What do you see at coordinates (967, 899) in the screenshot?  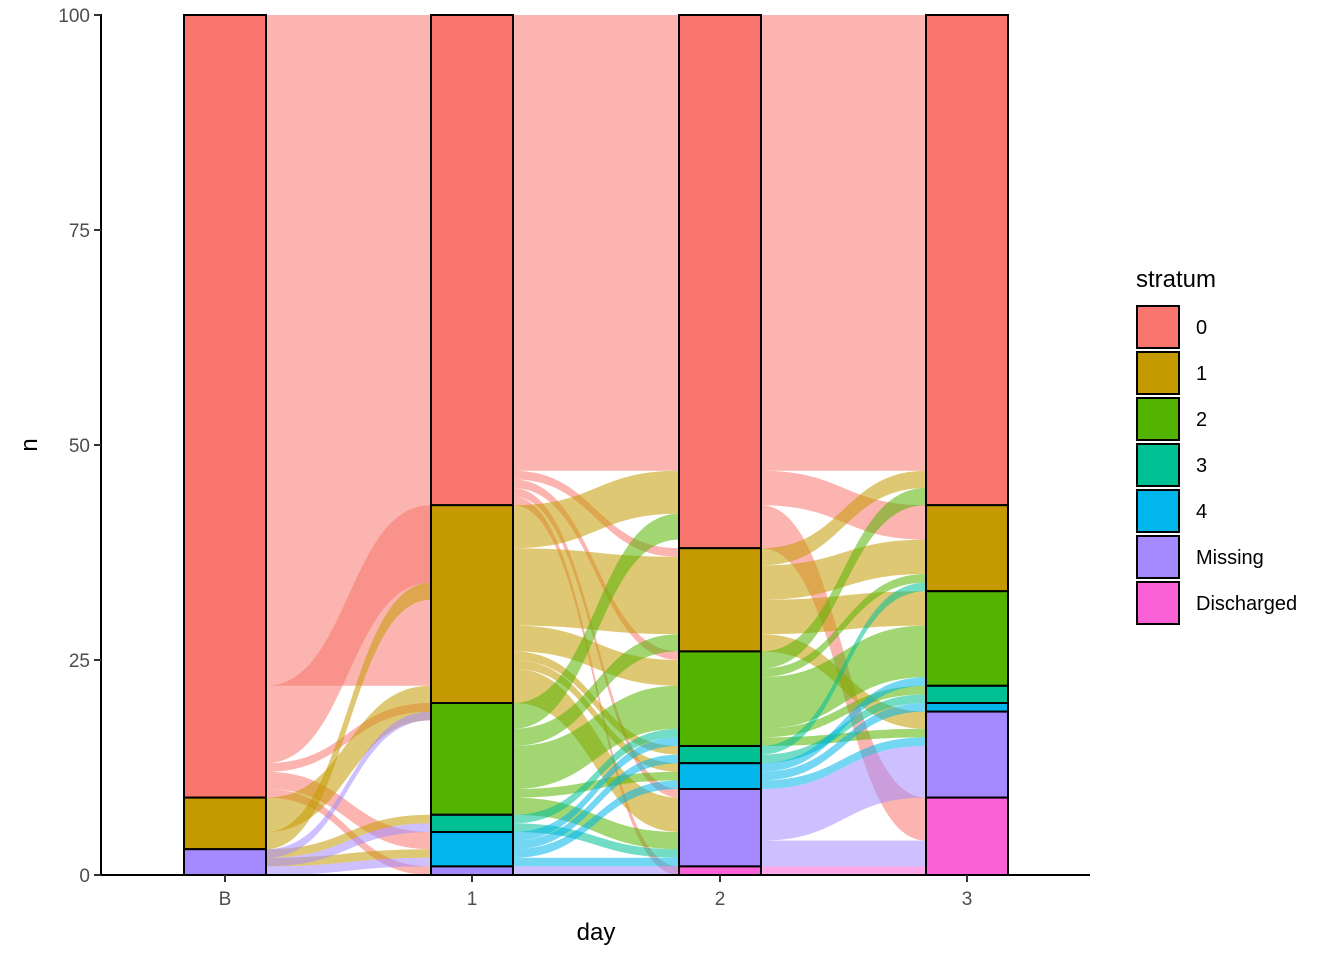 I see `x-tick-label-3: 3` at bounding box center [967, 899].